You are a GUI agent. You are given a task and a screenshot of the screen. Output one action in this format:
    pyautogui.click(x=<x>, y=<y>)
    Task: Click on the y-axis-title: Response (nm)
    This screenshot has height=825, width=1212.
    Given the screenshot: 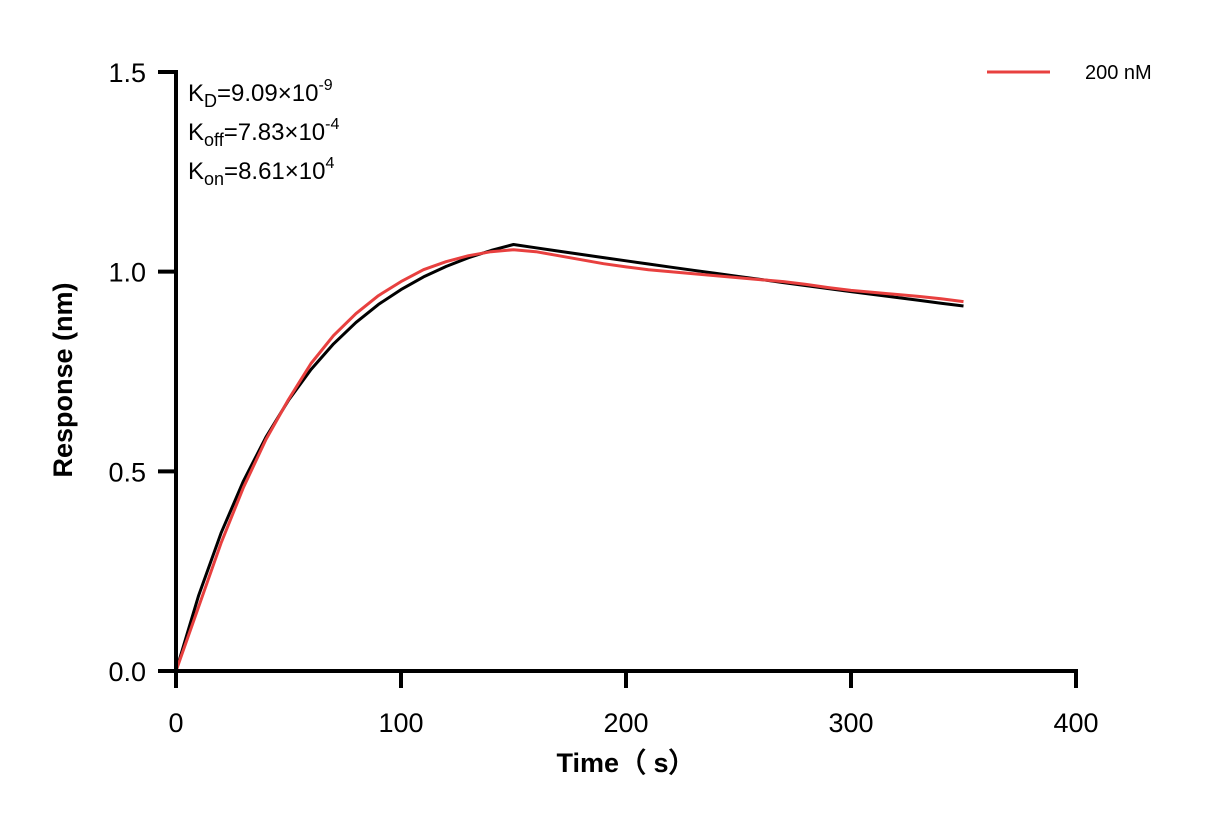 What is the action you would take?
    pyautogui.click(x=63, y=379)
    